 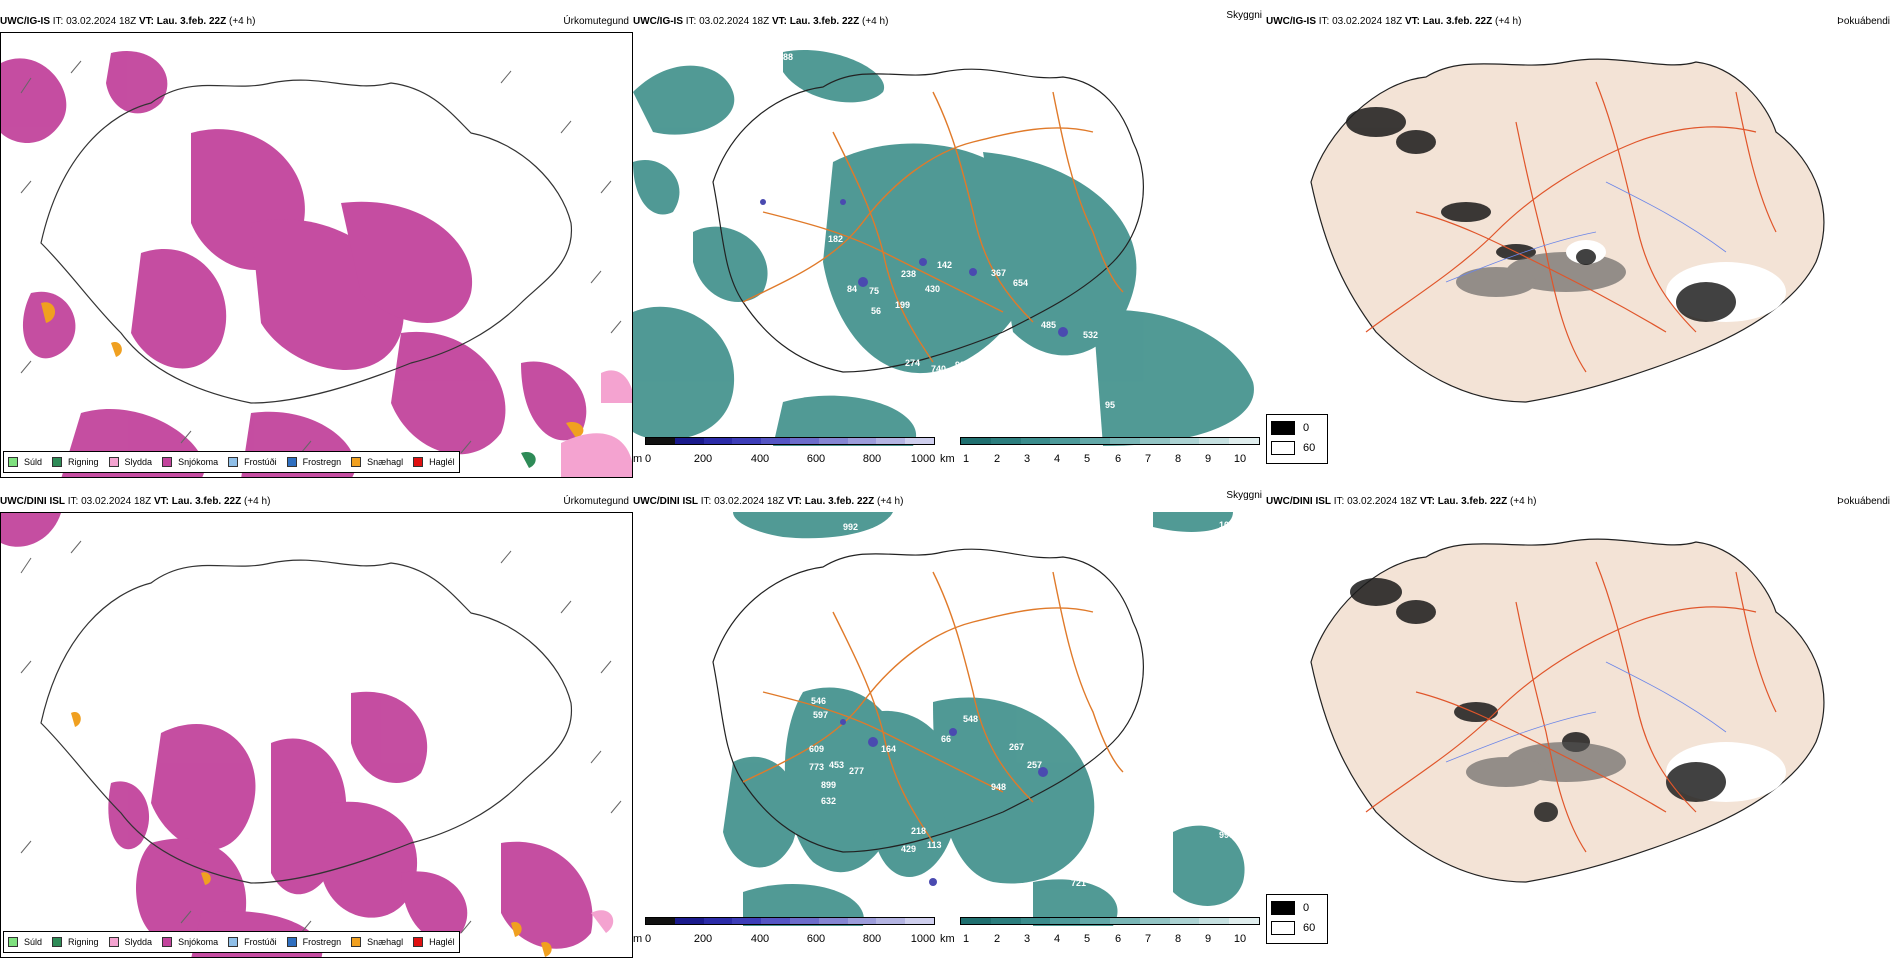 I want to click on legend-label: Haglél, so click(x=442, y=462).